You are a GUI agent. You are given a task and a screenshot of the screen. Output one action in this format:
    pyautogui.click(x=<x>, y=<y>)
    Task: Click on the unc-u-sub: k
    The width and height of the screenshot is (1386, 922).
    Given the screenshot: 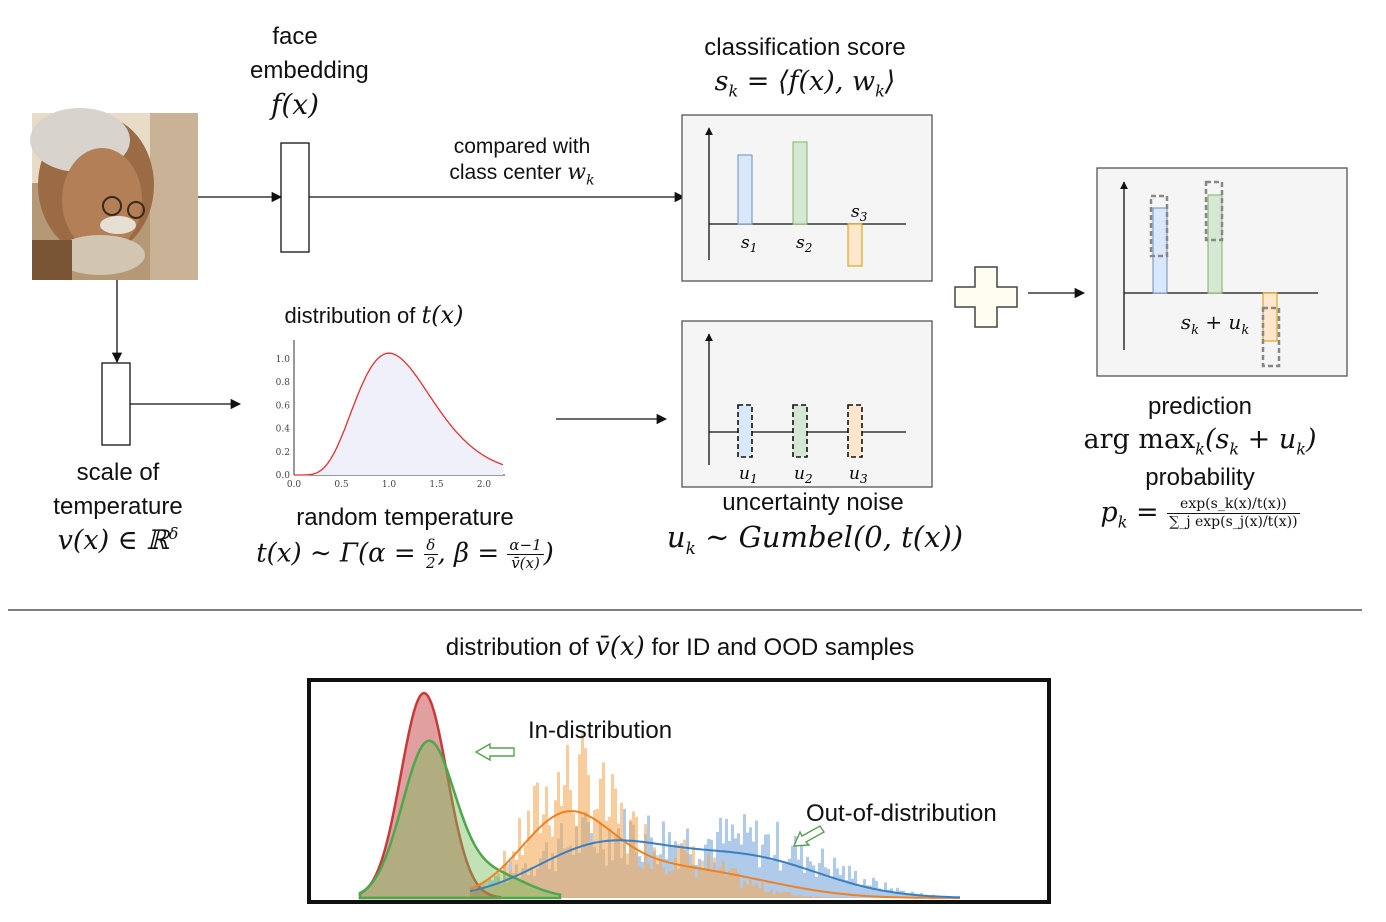 What is the action you would take?
    pyautogui.click(x=690, y=548)
    